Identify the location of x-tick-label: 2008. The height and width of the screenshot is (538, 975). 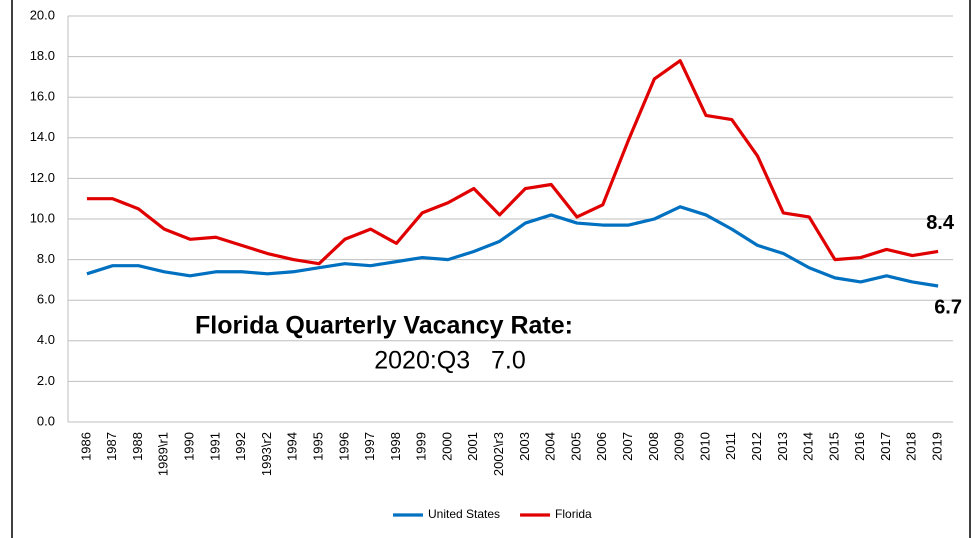
(653, 446).